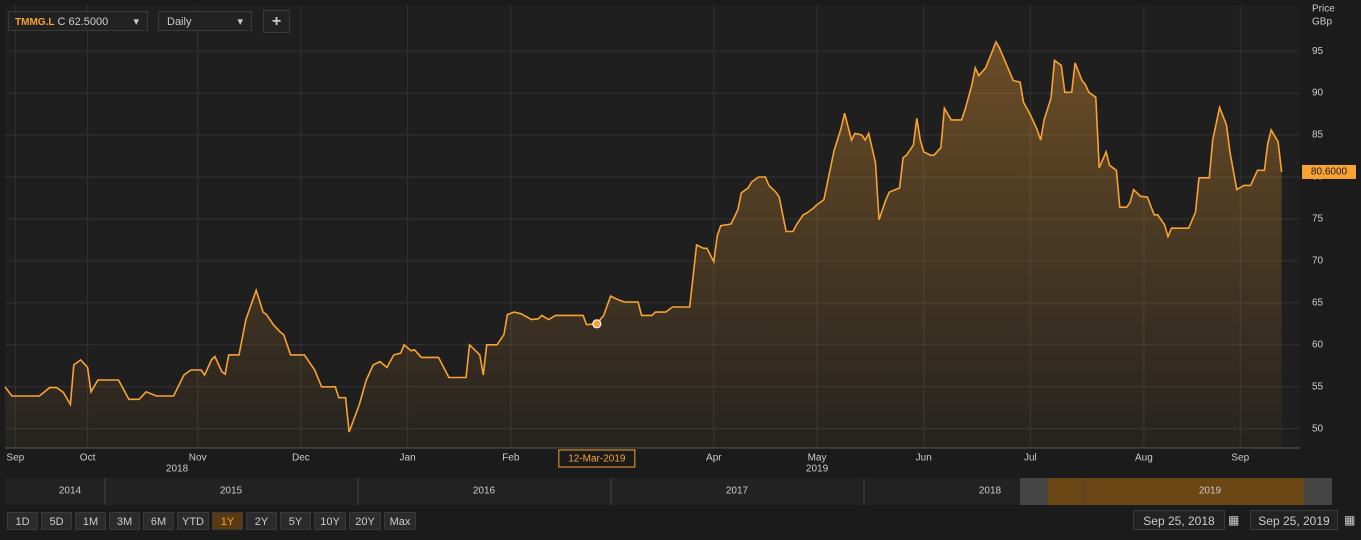 This screenshot has height=540, width=1361. Describe the element at coordinates (124, 521) in the screenshot. I see `range-button: 3M` at that location.